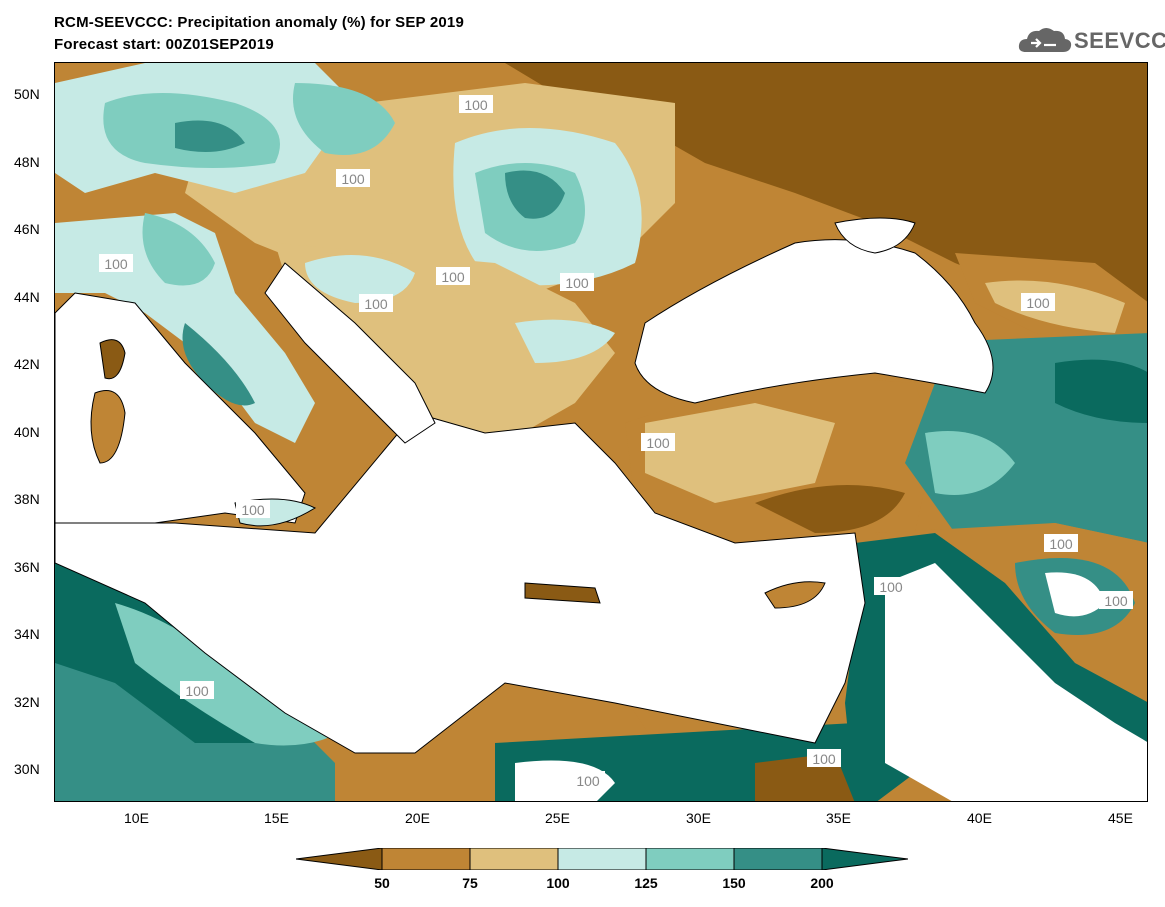 This screenshot has height=907, width=1165. Describe the element at coordinates (27, 94) in the screenshot. I see `lat-label: 50N` at that location.